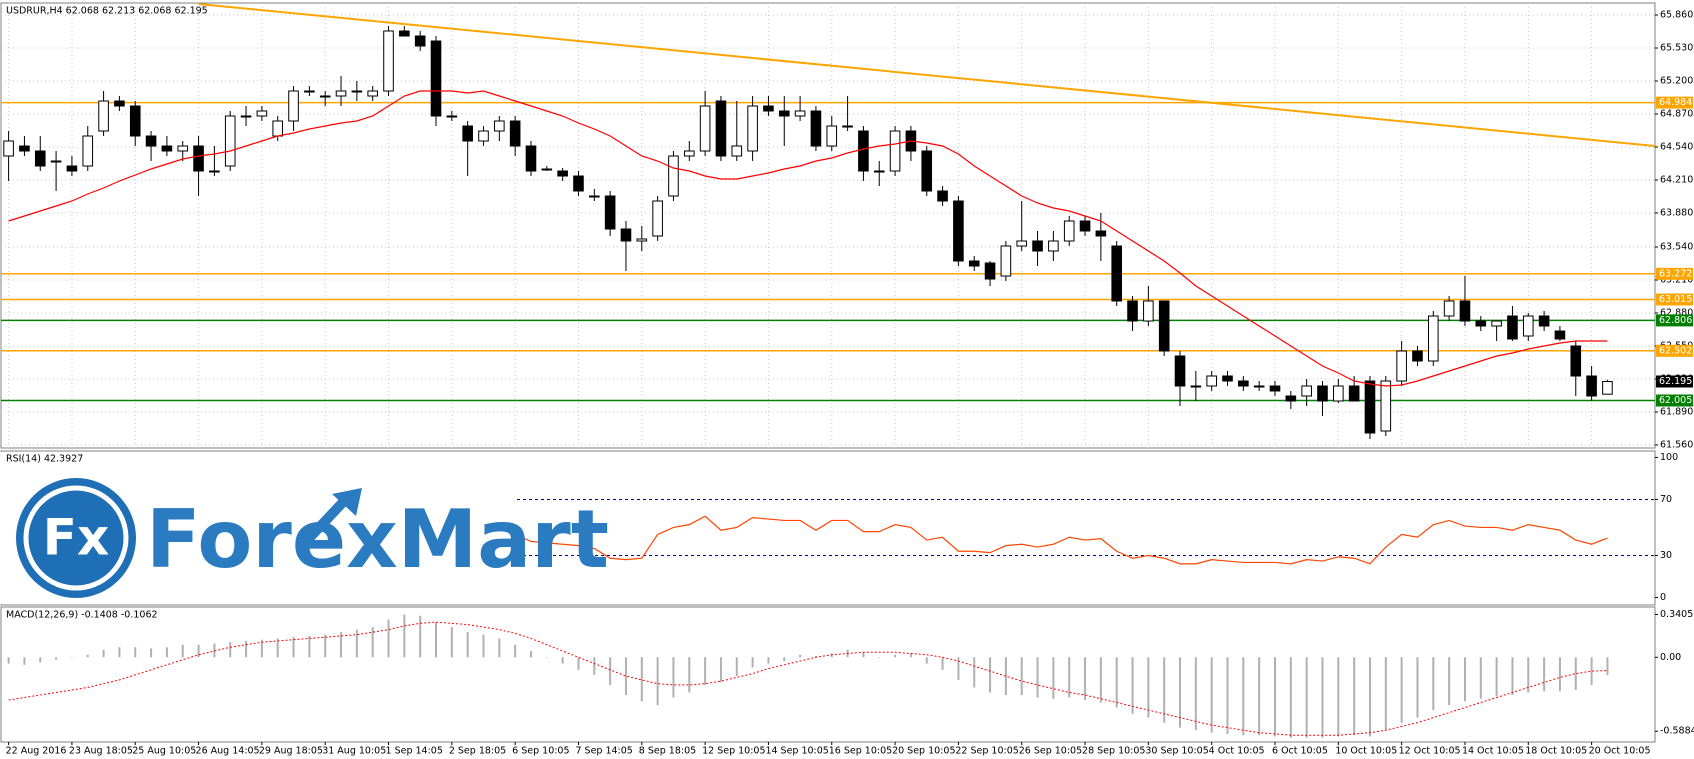  What do you see at coordinates (1675, 320) in the screenshot?
I see `level-label: 62.806` at bounding box center [1675, 320].